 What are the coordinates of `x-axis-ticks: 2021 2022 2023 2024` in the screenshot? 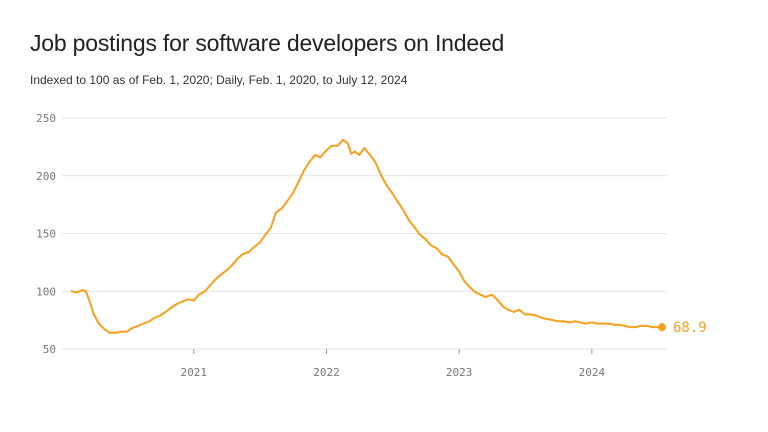 It's located at (393, 364).